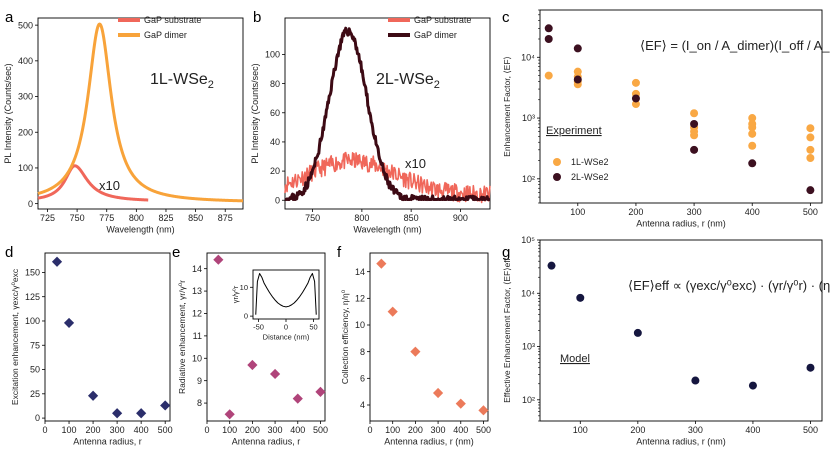 The width and height of the screenshot is (830, 457). I want to click on y-tick-label-e-3: 11, so click(197, 336).